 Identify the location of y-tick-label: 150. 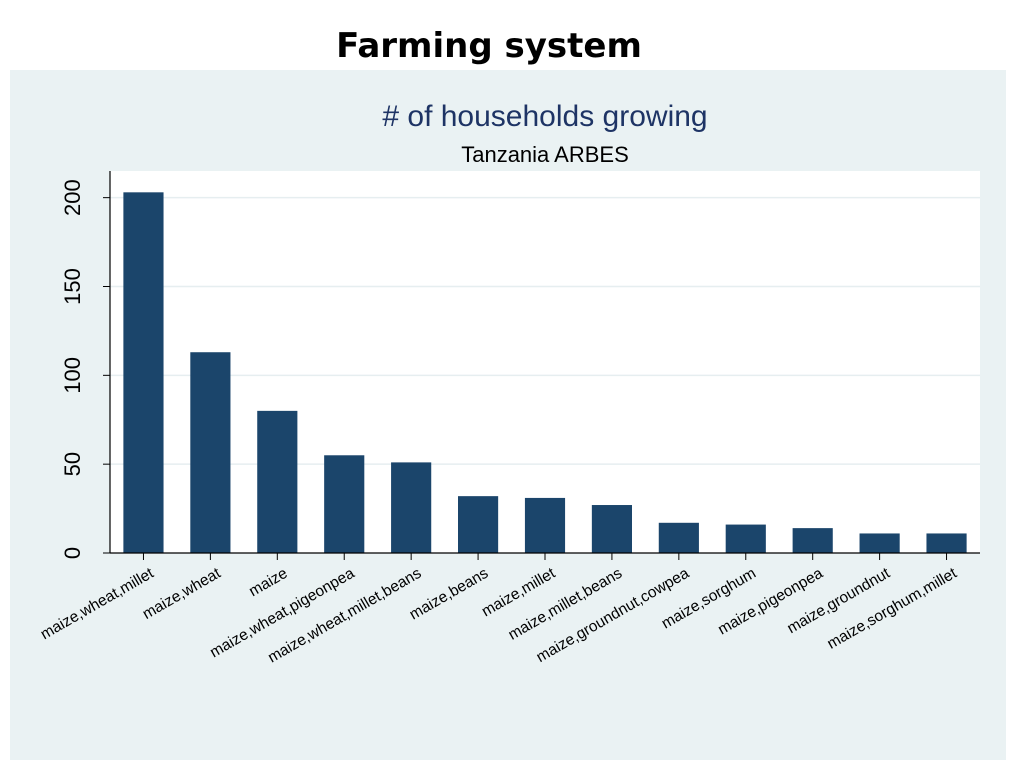
(72, 286).